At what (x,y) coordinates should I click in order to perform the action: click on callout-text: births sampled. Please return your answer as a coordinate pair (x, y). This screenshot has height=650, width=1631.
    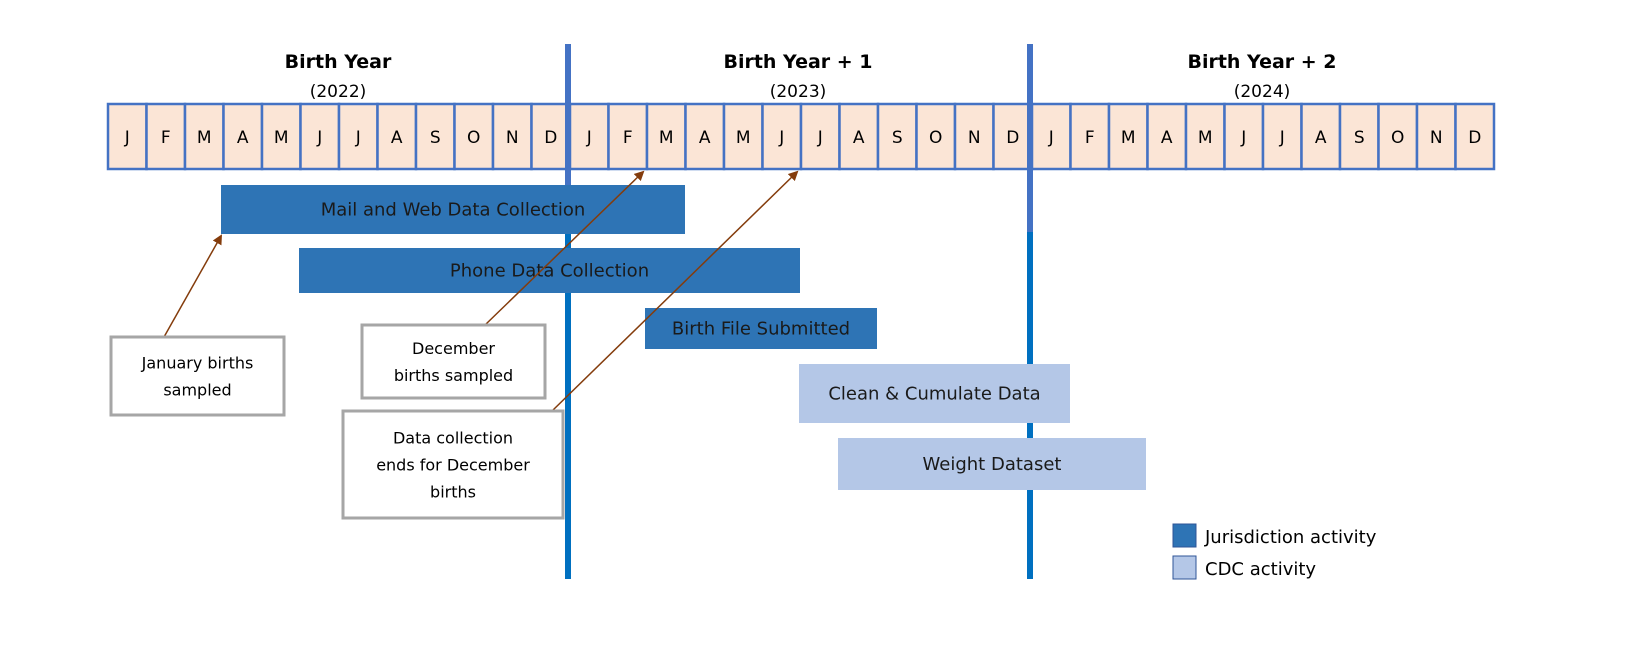
    Looking at the image, I should click on (453, 375).